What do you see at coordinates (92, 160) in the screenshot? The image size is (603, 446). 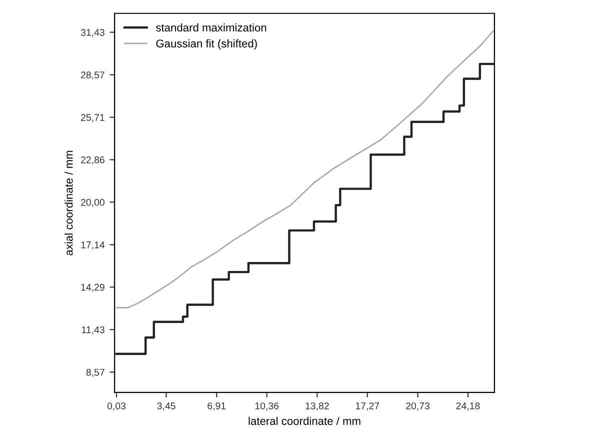 I see `y-tick-label: 22,86` at bounding box center [92, 160].